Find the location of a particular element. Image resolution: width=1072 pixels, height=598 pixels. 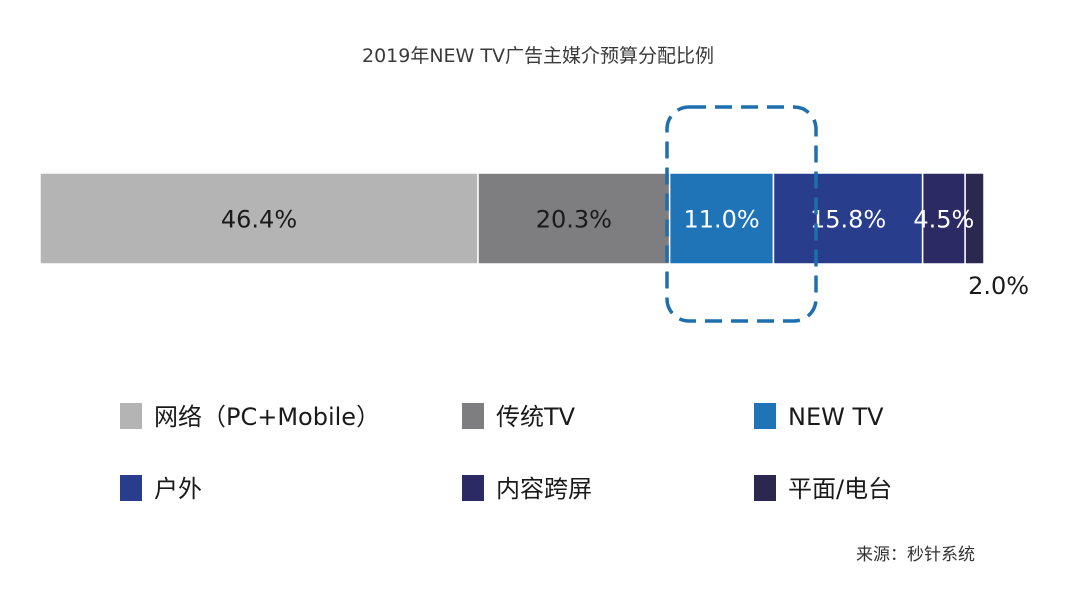

data-label-group: 46.4% 20.3% 11.0% 15.8% 4.5% 2.0% is located at coordinates (625, 253).